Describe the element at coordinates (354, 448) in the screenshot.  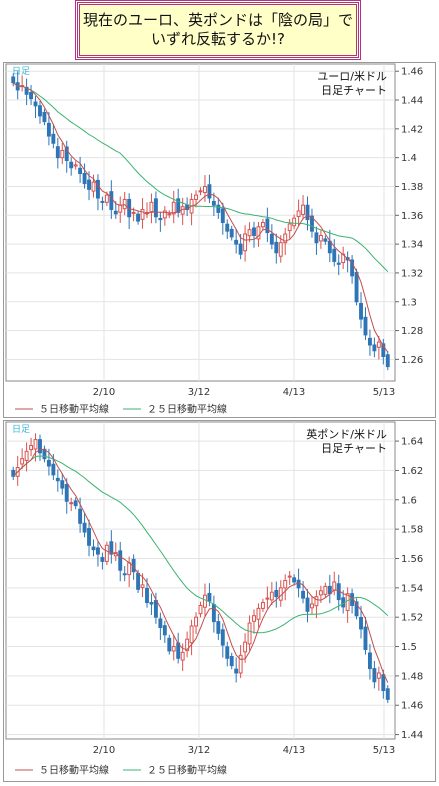
I see `chart-title-line: 日足チャート` at that location.